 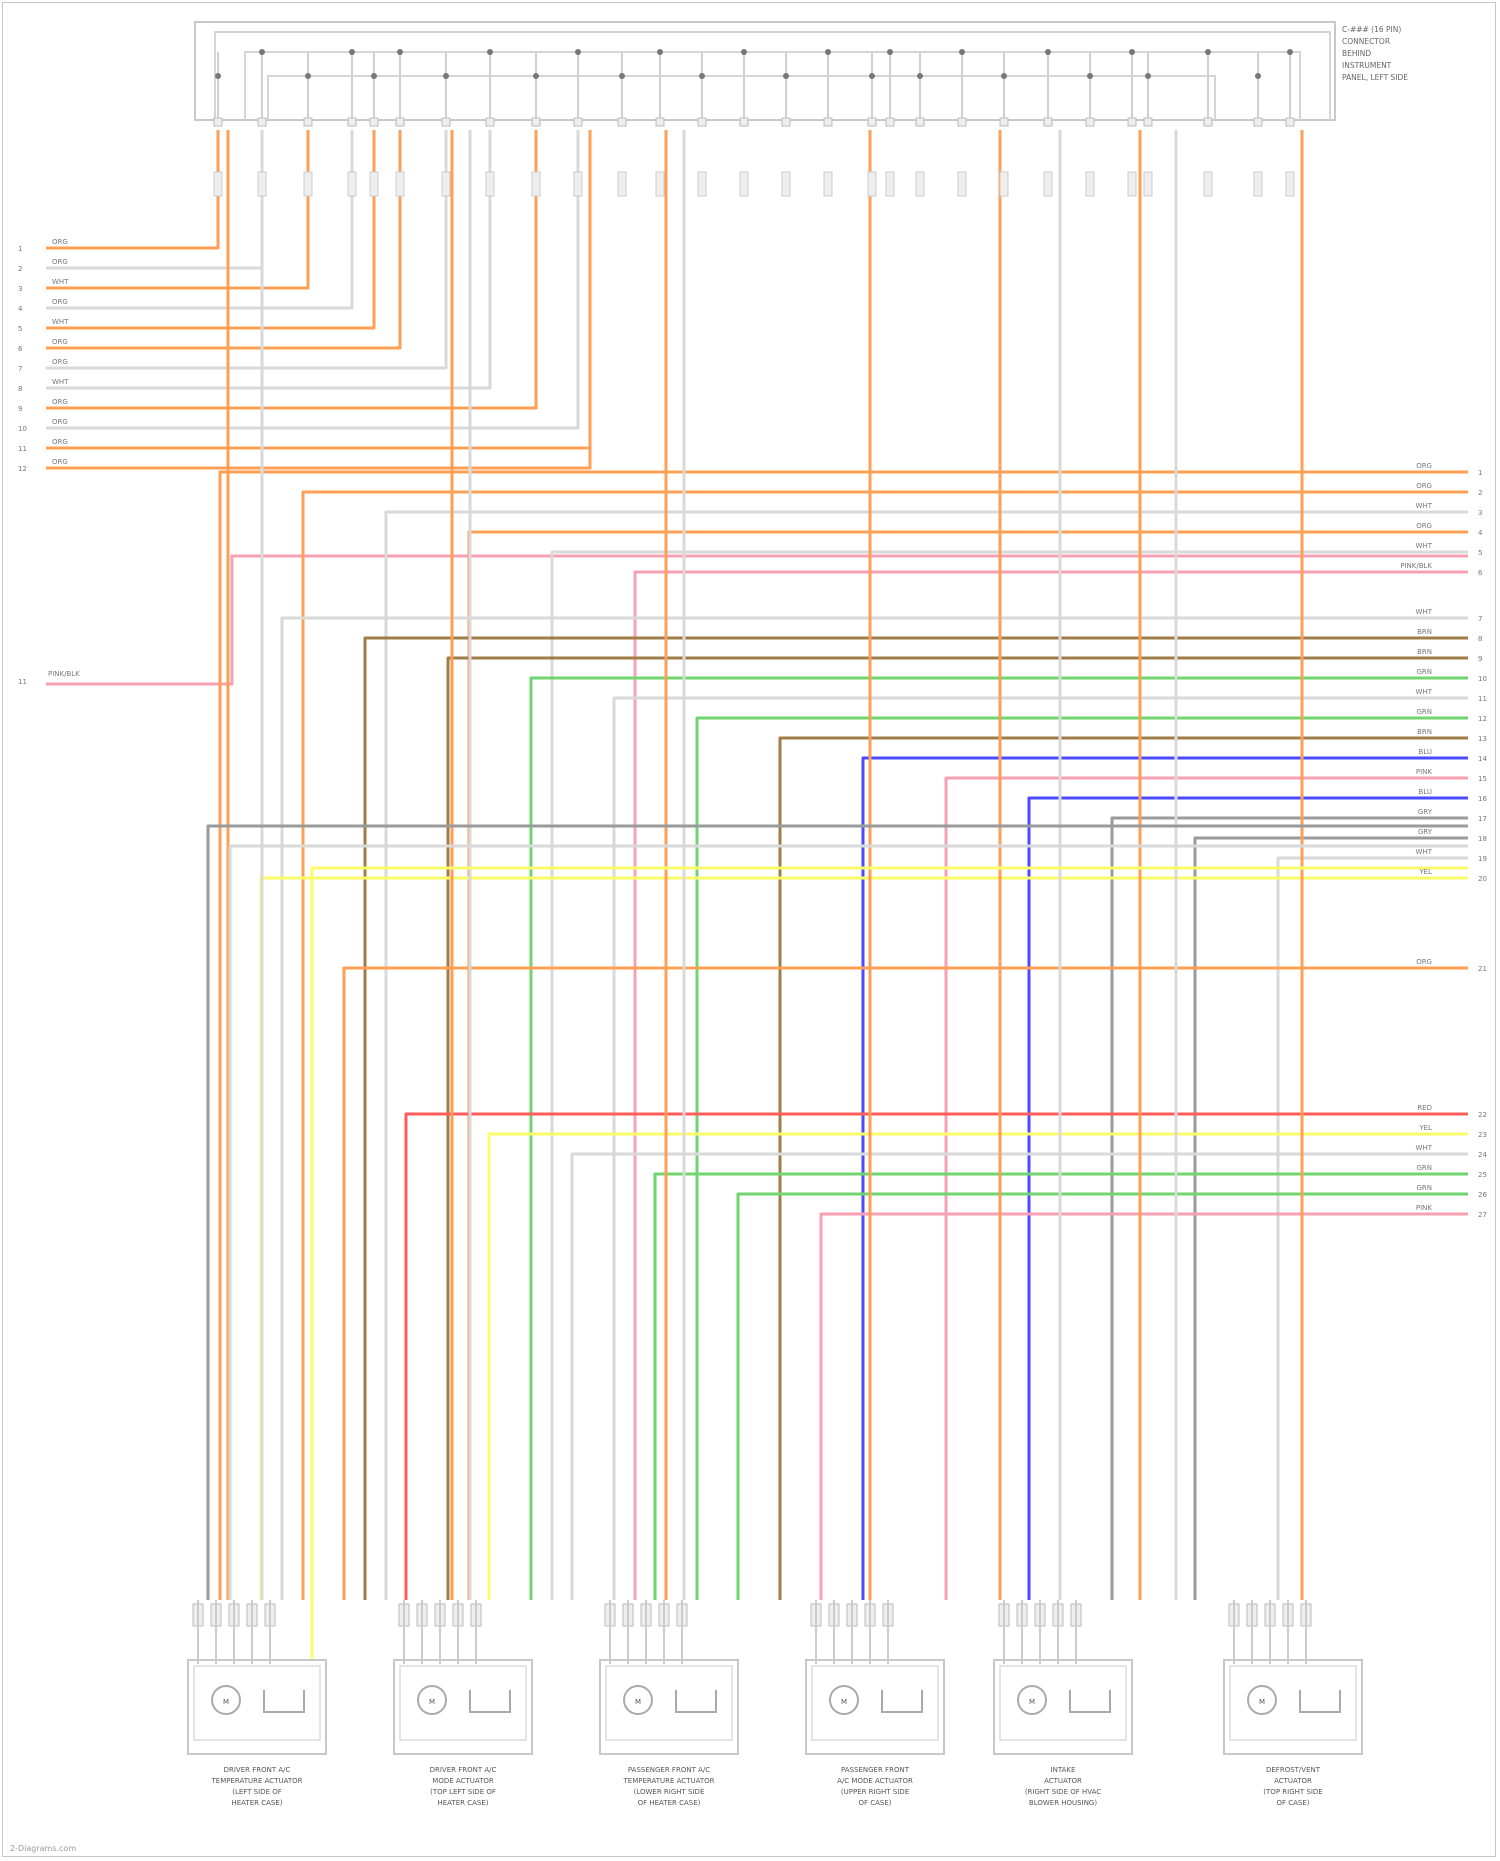 I want to click on actuator-caption-line: (TOP RIGHT SIDE, so click(x=1292, y=1792).